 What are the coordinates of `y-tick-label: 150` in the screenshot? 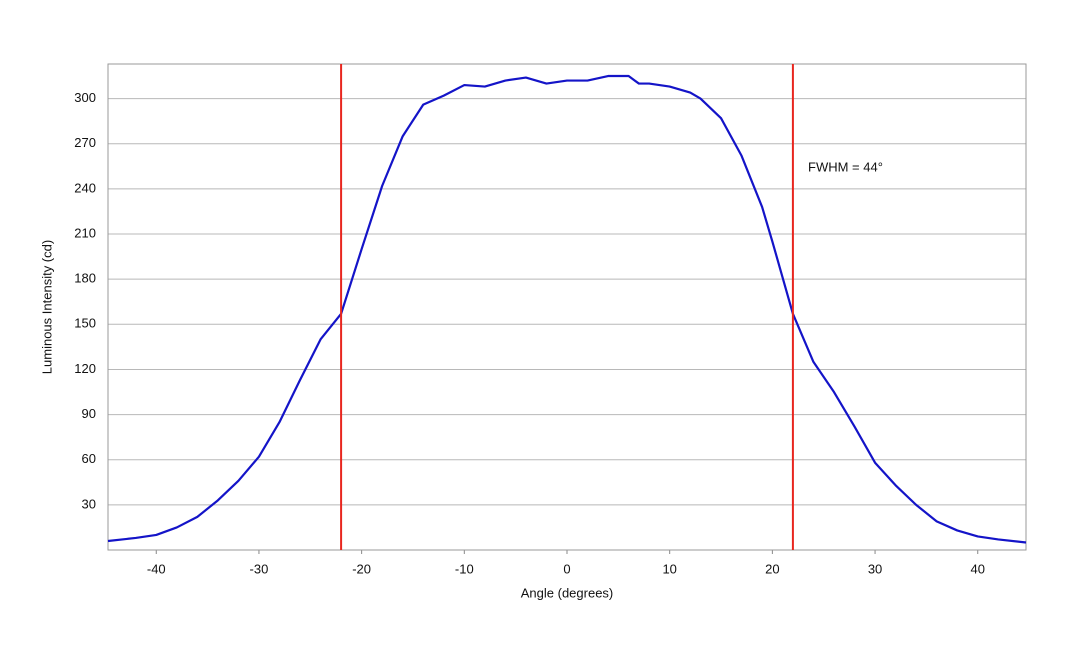 It's located at (85, 323).